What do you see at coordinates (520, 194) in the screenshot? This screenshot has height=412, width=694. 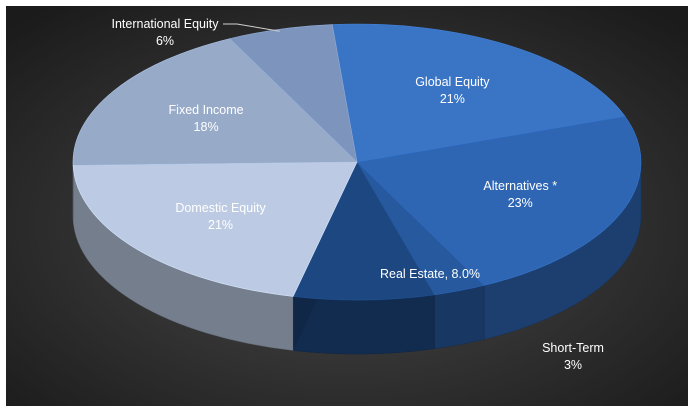 I see `slice-label-alternatives: Alternatives * 23%` at bounding box center [520, 194].